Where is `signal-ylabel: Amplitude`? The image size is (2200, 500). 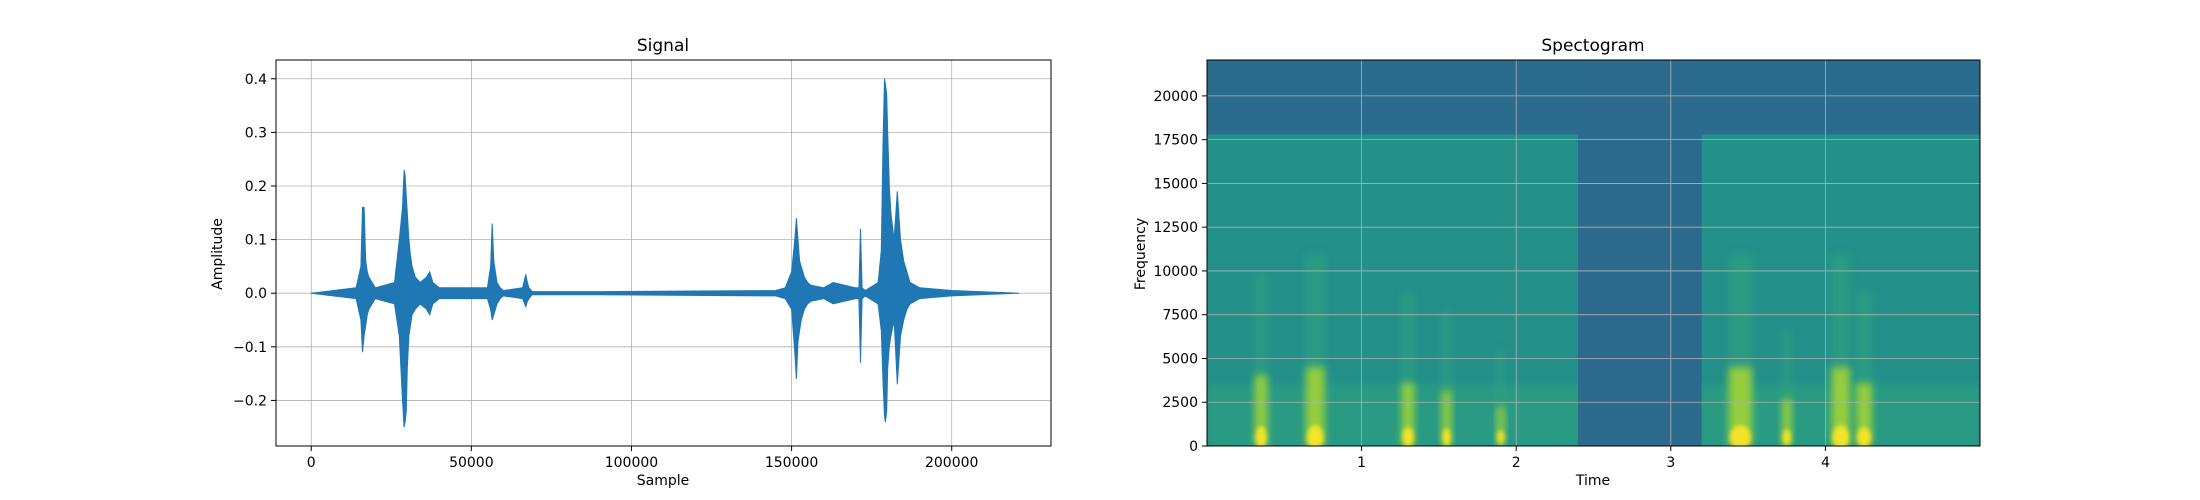 signal-ylabel: Amplitude is located at coordinates (218, 254).